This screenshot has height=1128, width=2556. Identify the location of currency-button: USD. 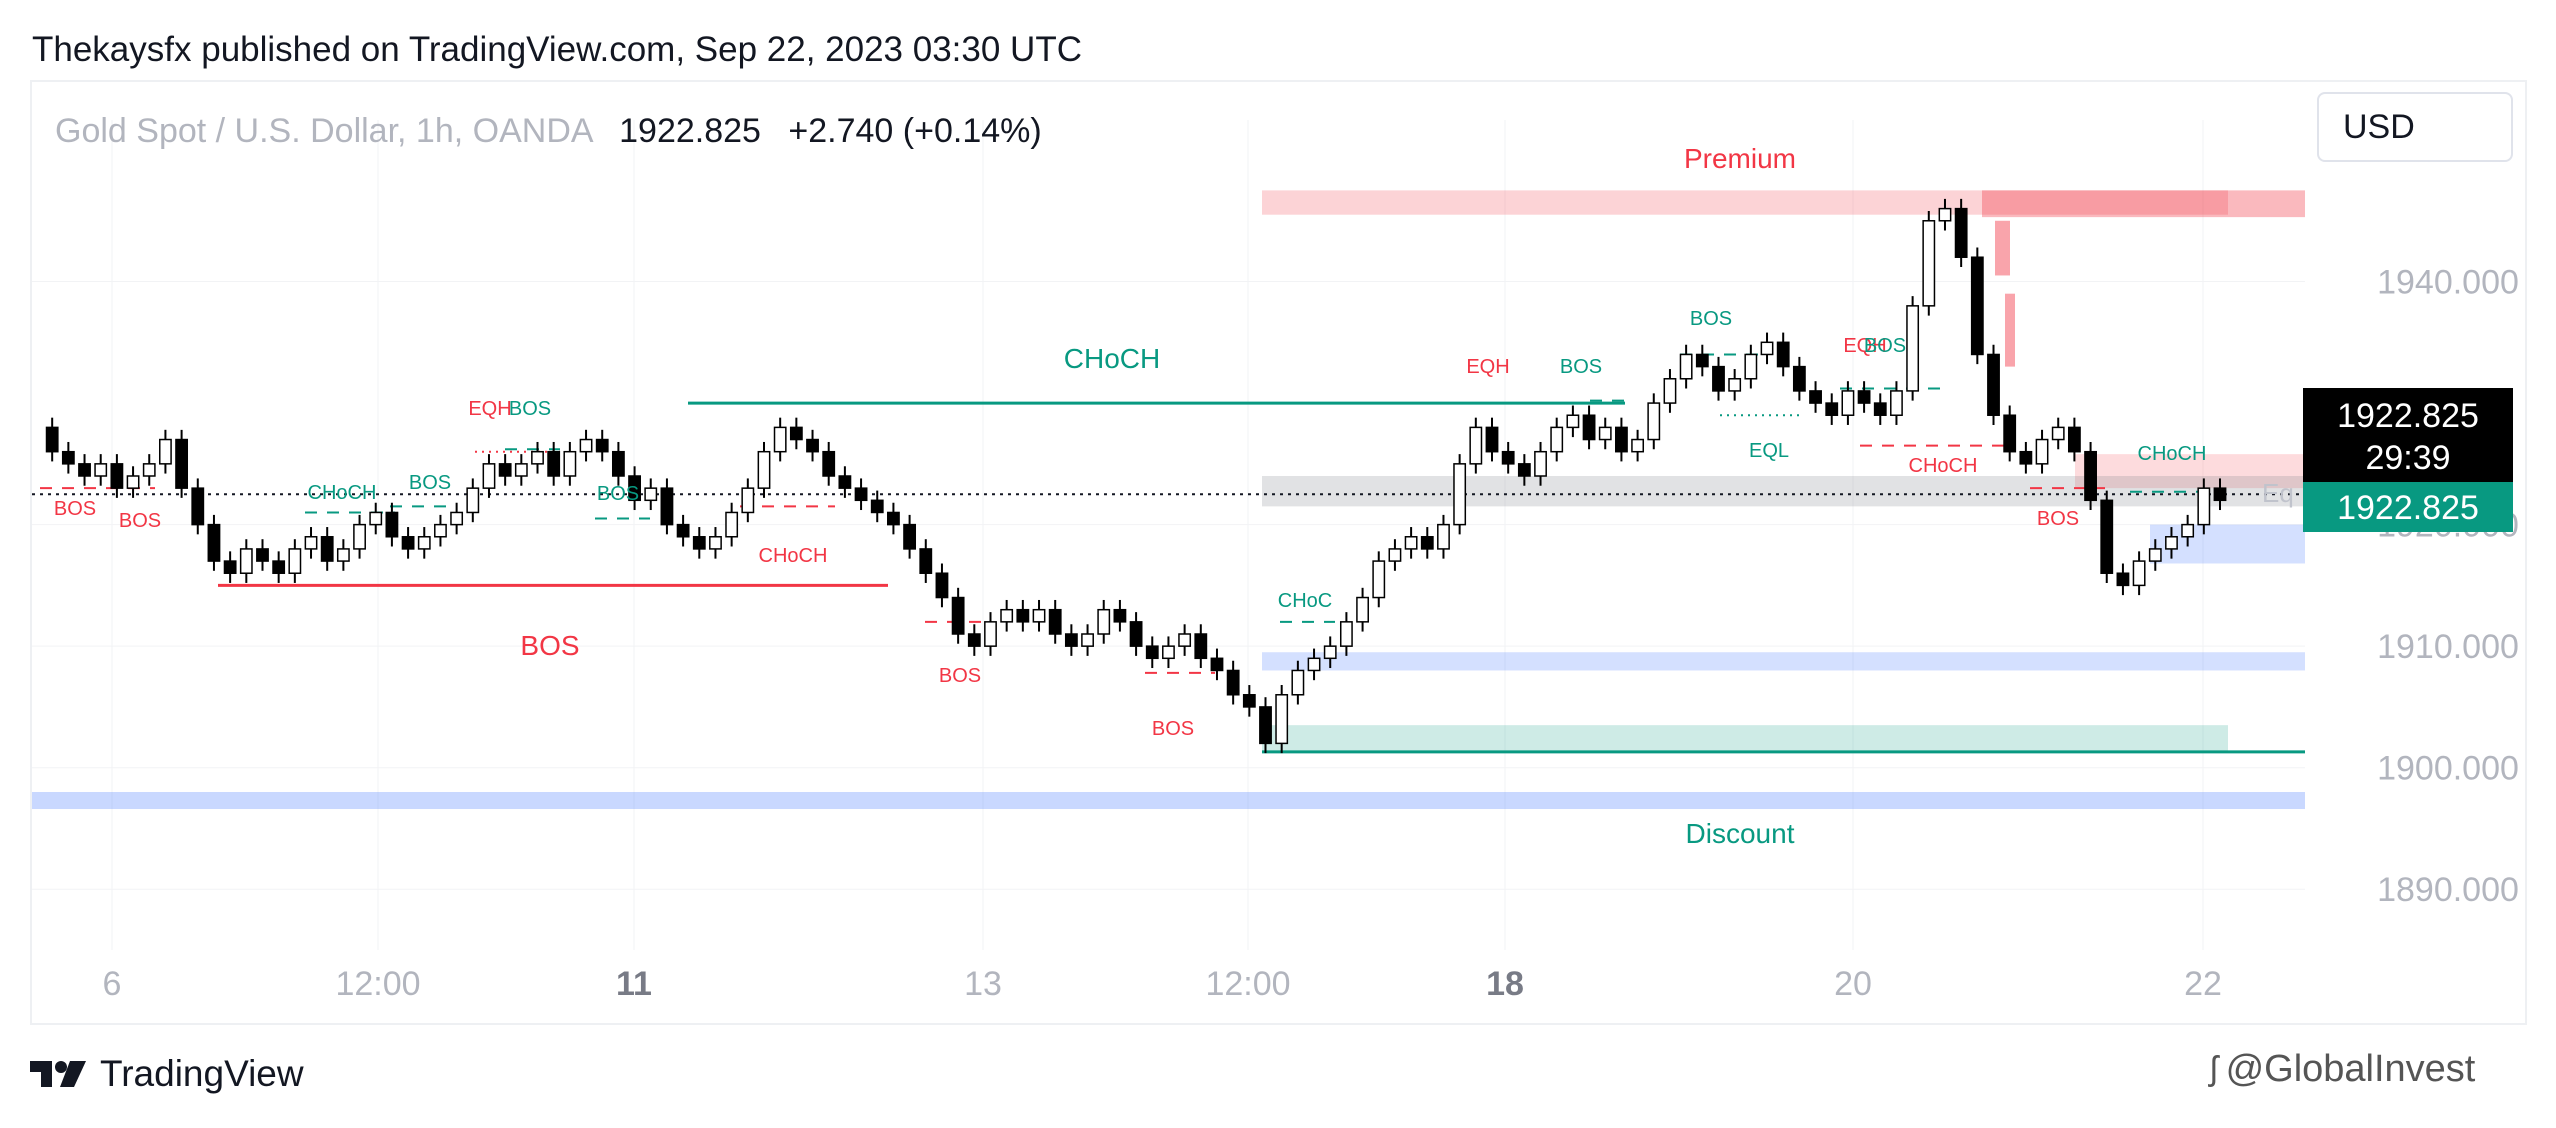
(2415, 127).